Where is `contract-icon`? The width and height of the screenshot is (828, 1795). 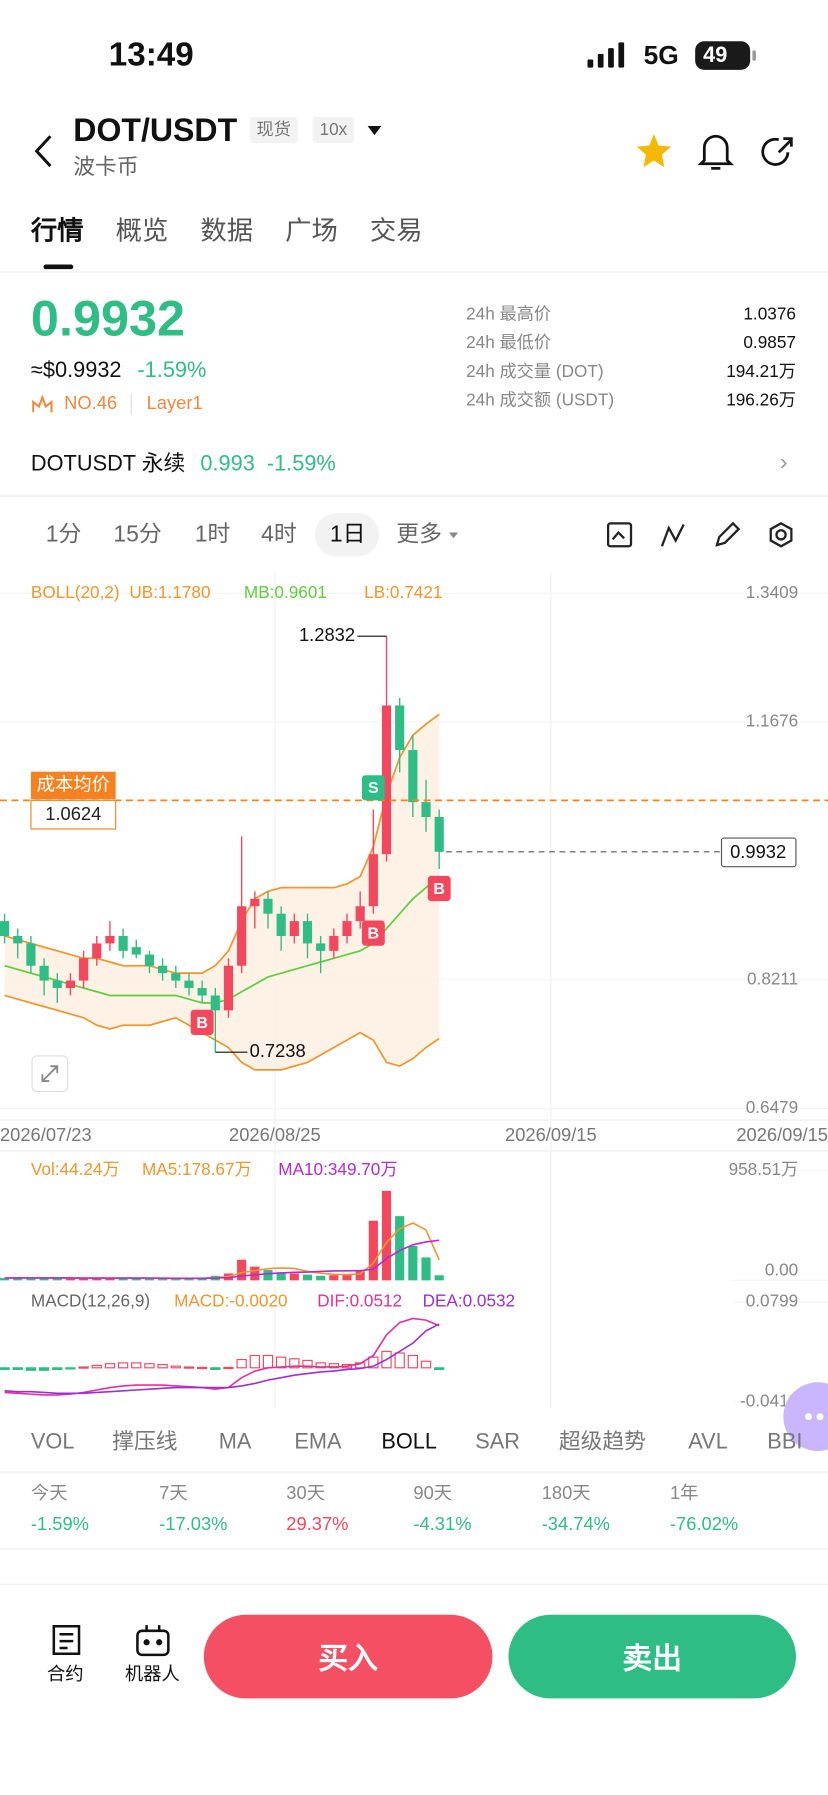 contract-icon is located at coordinates (66, 1639).